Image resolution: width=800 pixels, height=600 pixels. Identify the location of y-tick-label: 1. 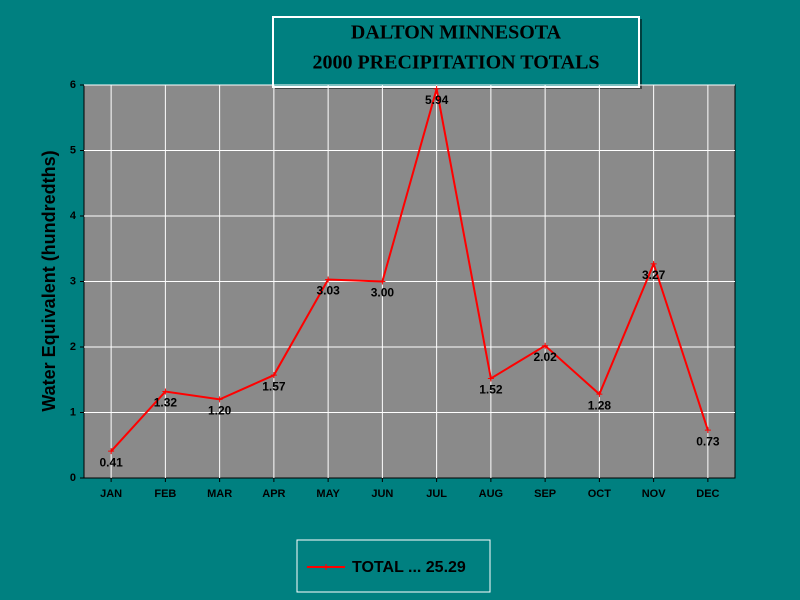
(73, 412).